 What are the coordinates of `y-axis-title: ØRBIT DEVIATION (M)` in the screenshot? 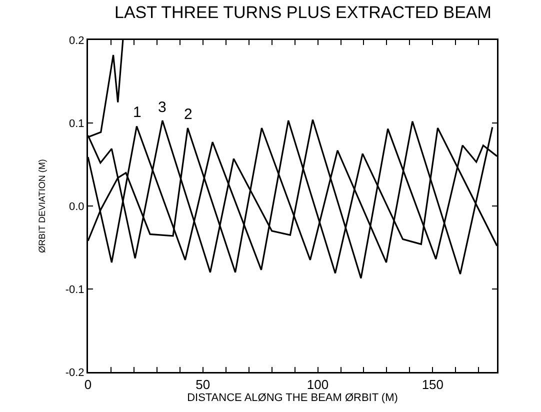 It's located at (41, 206).